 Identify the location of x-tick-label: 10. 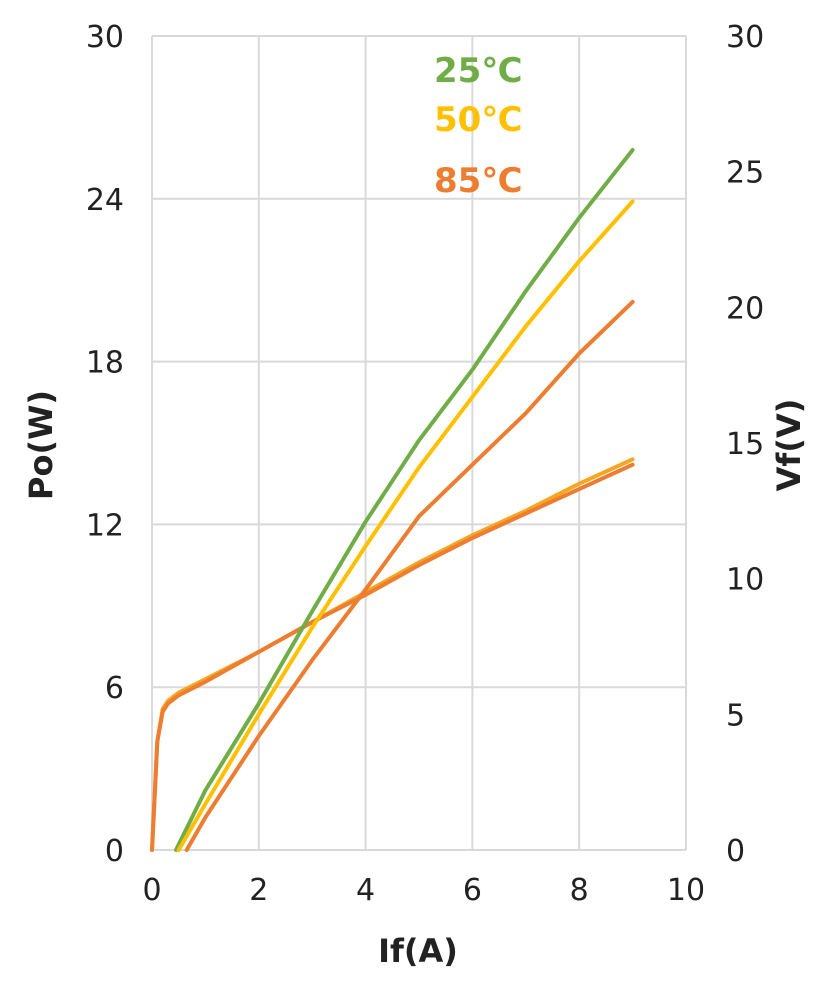
(686, 890).